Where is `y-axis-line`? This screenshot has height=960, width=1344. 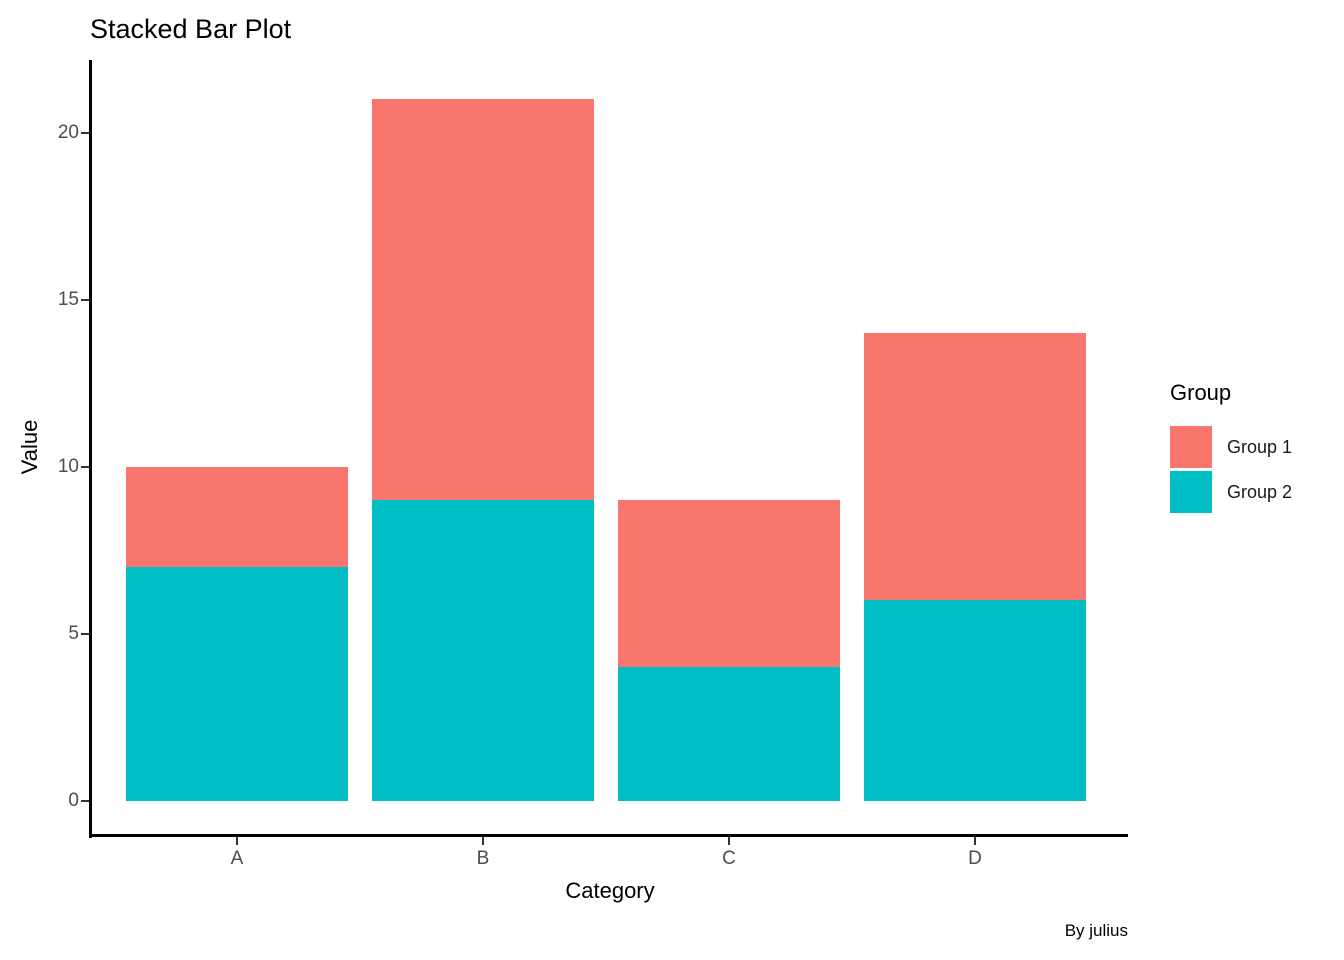 y-axis-line is located at coordinates (90, 449).